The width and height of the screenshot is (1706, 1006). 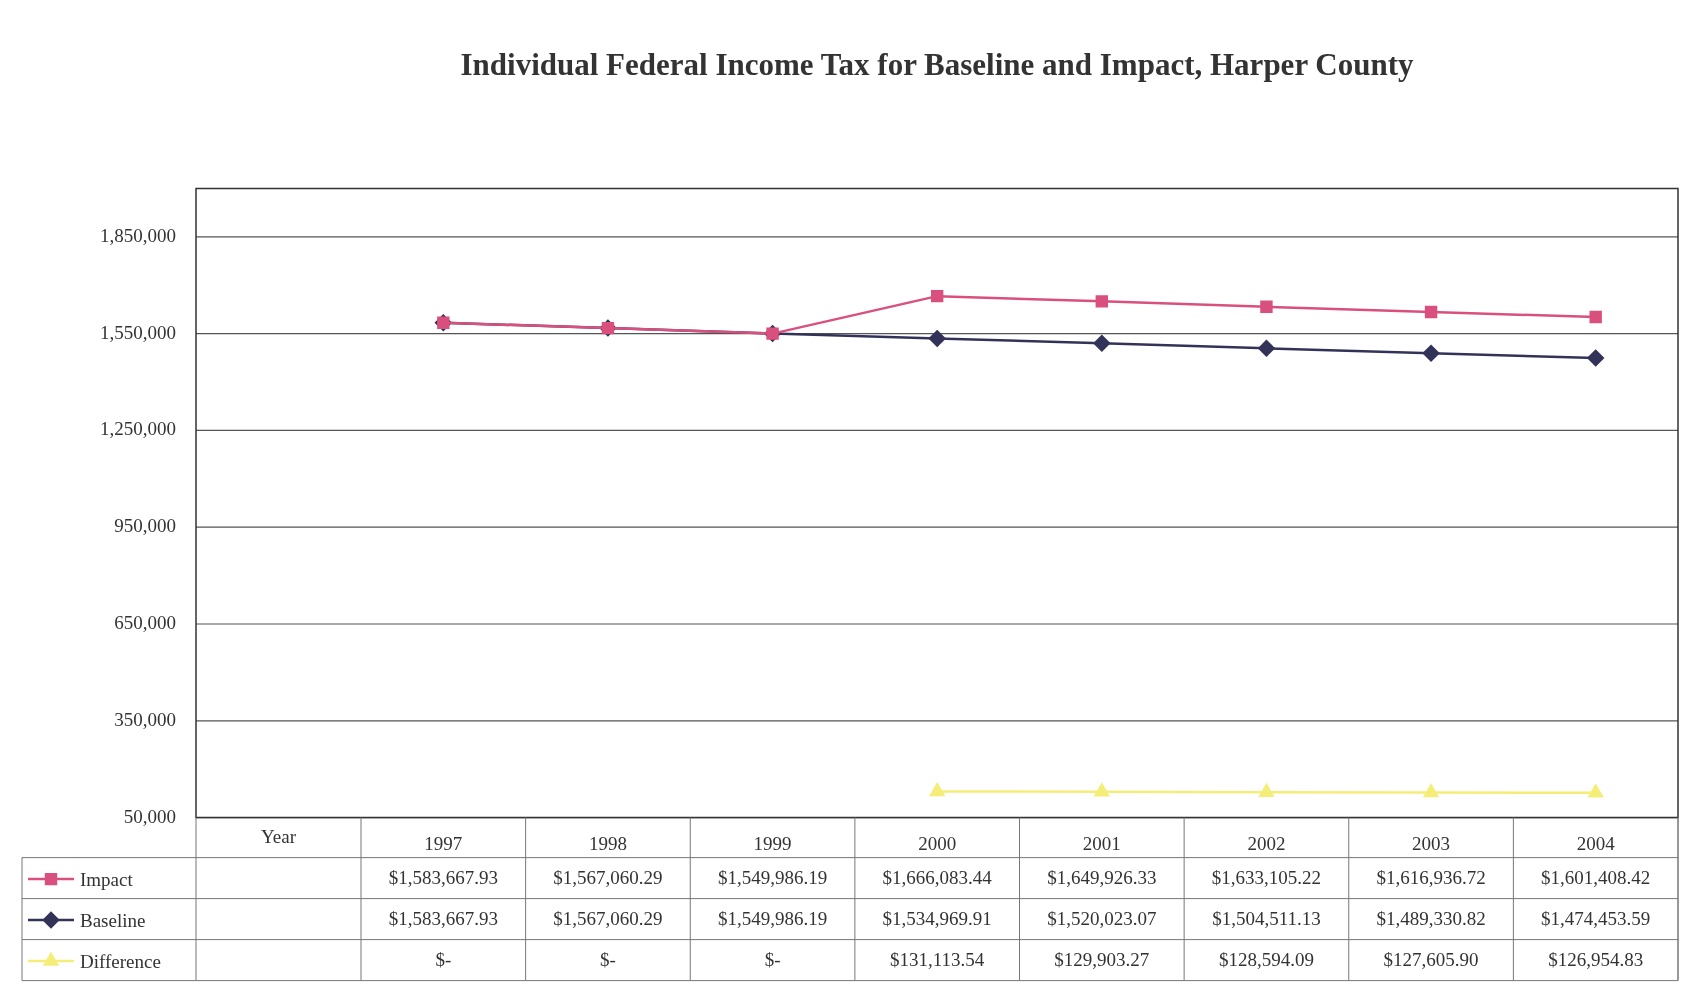 I want to click on x-tick-label: 1998, so click(x=607, y=843).